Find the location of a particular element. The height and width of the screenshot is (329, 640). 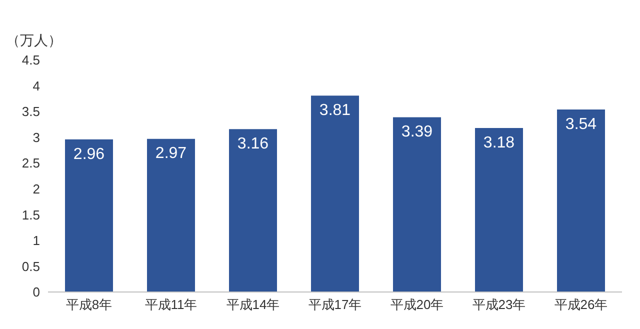

y-tick-label: 0 is located at coordinates (36, 292).